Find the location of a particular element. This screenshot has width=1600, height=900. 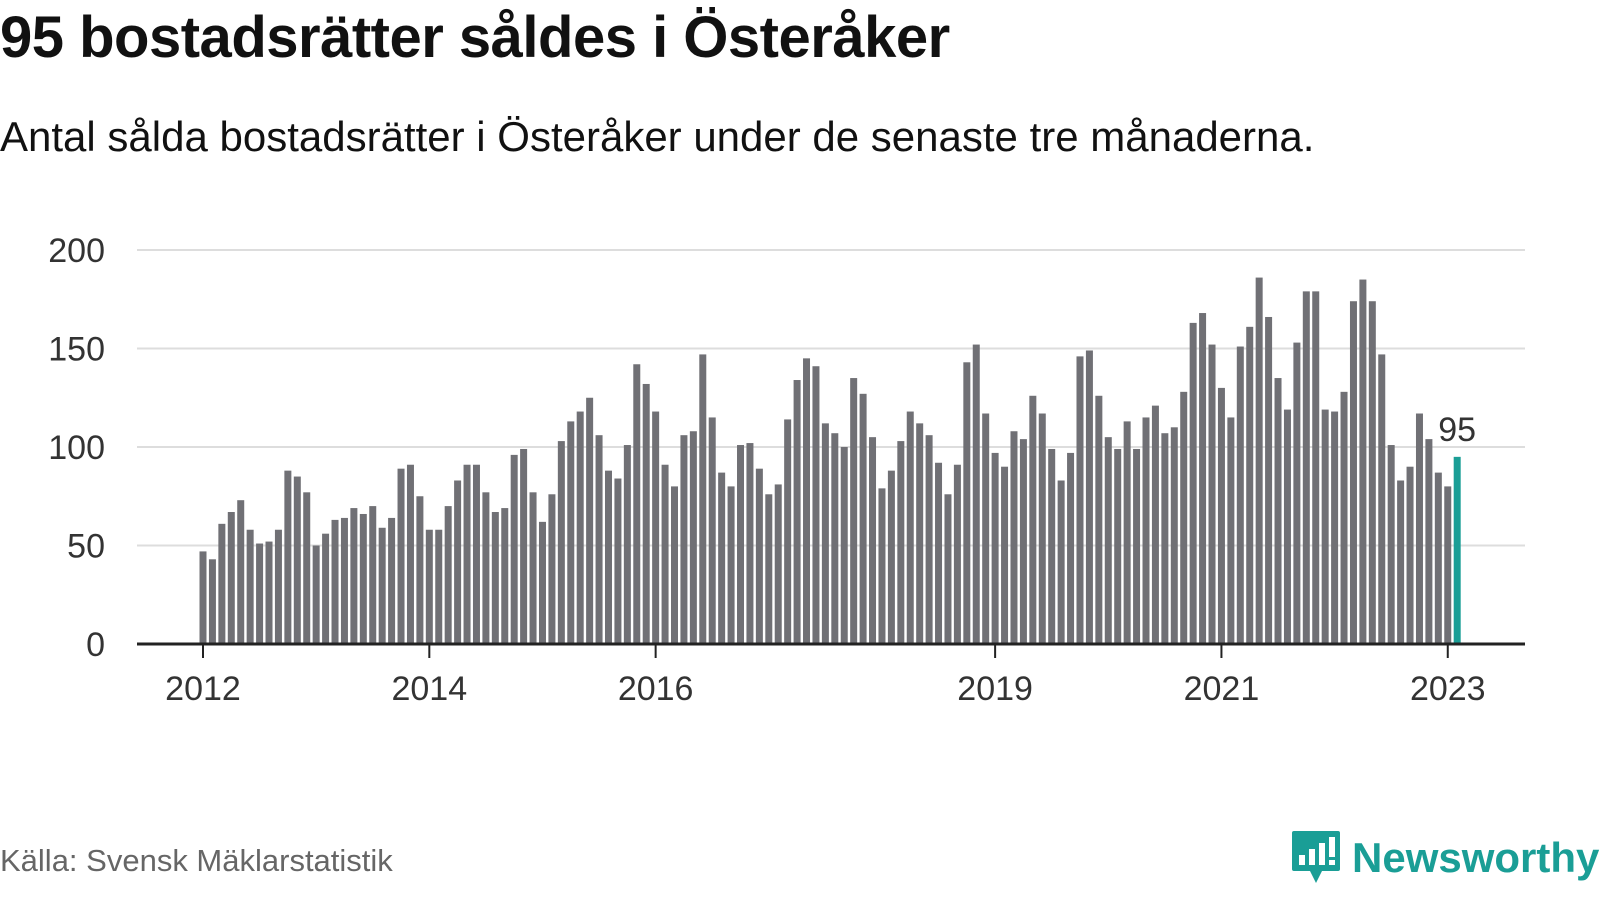

y-axis-ticks: 0 50 100 150 200 is located at coordinates (76, 448).